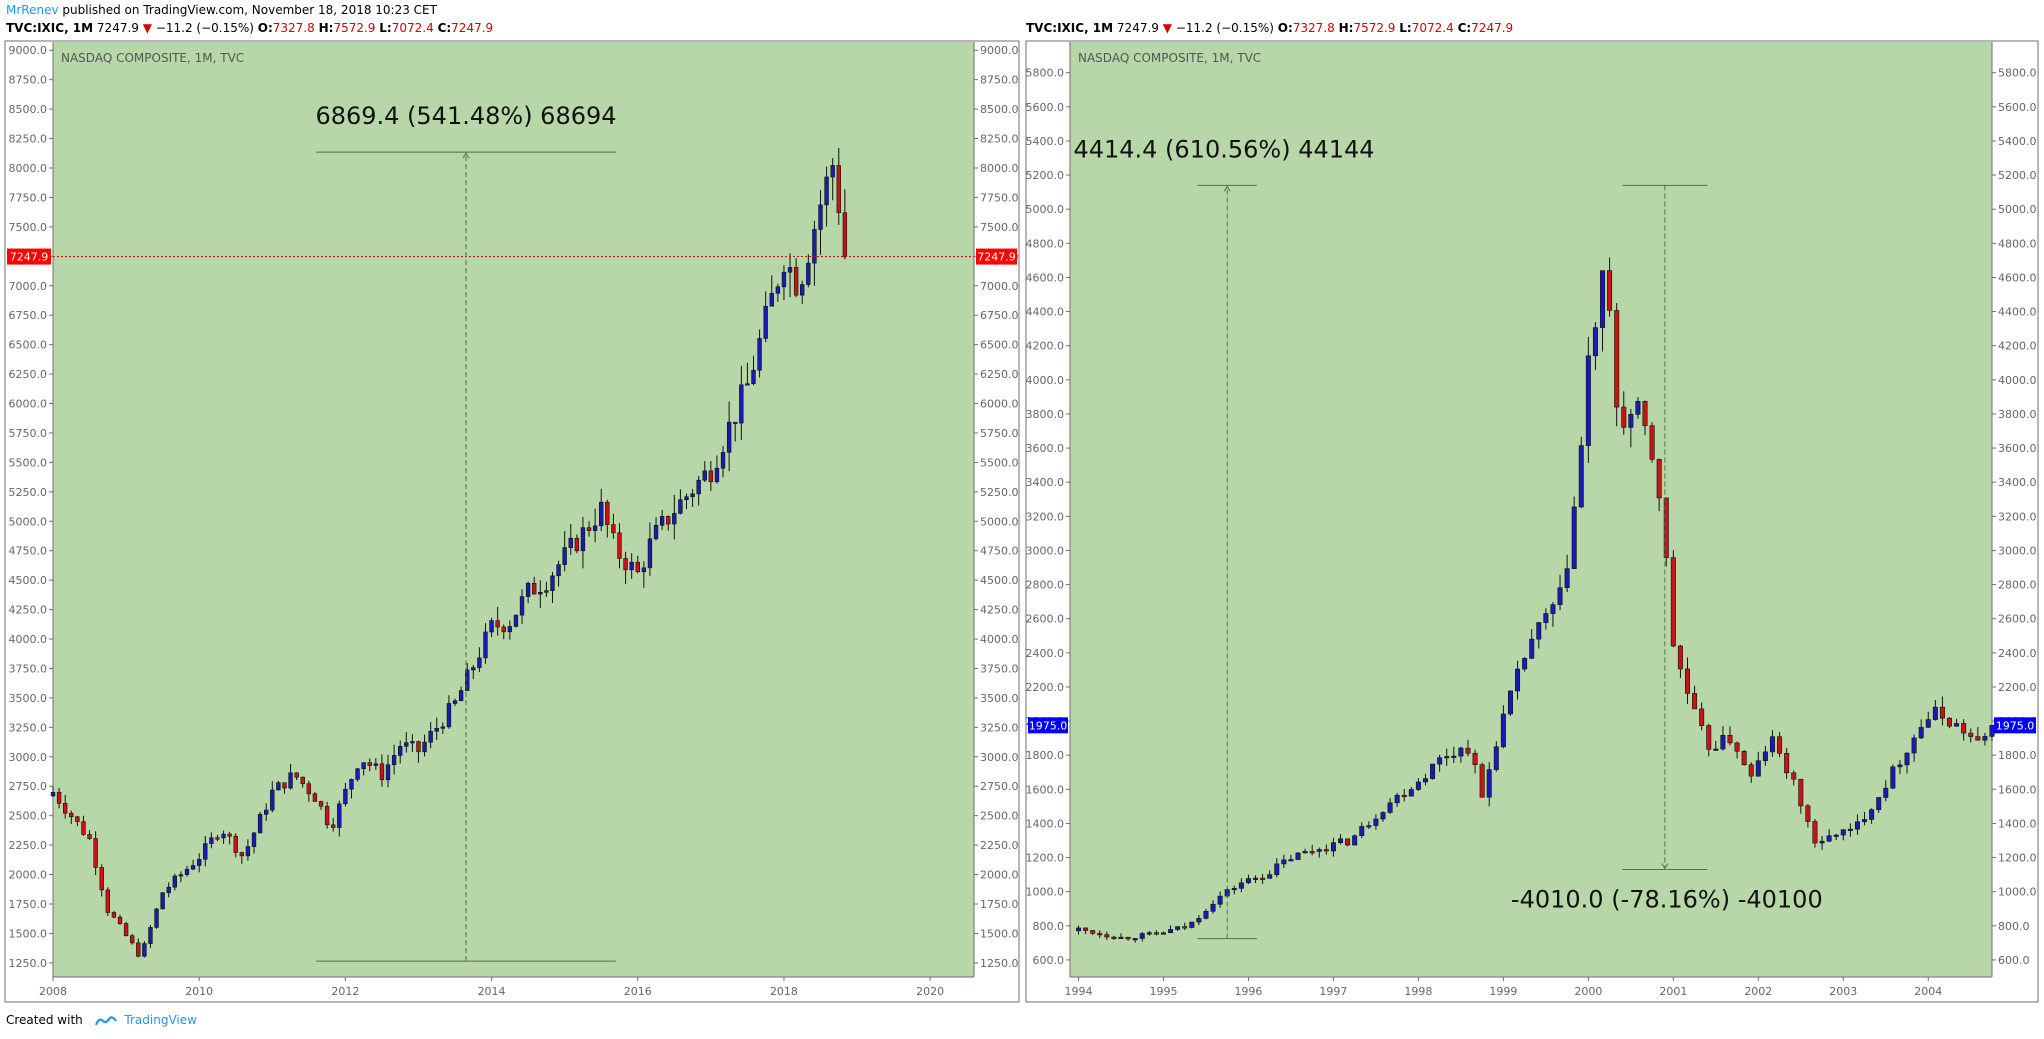 The image size is (2044, 1039). I want to click on y-tick-label-right: 1600.0, so click(2017, 789).